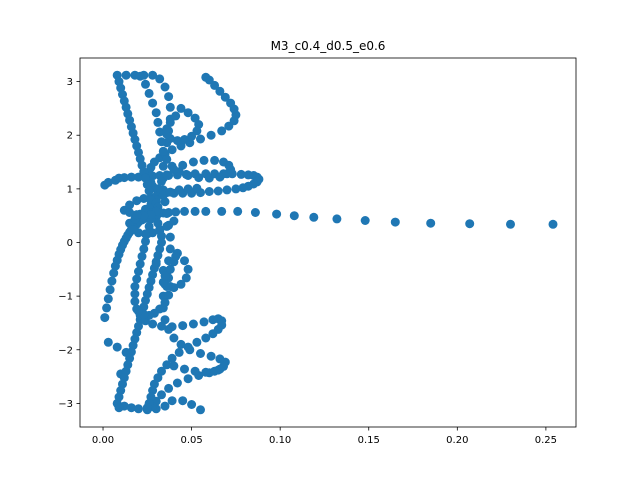 This screenshot has height=480, width=640. Describe the element at coordinates (65, 404) in the screenshot. I see `y-tick-label: −3` at that location.